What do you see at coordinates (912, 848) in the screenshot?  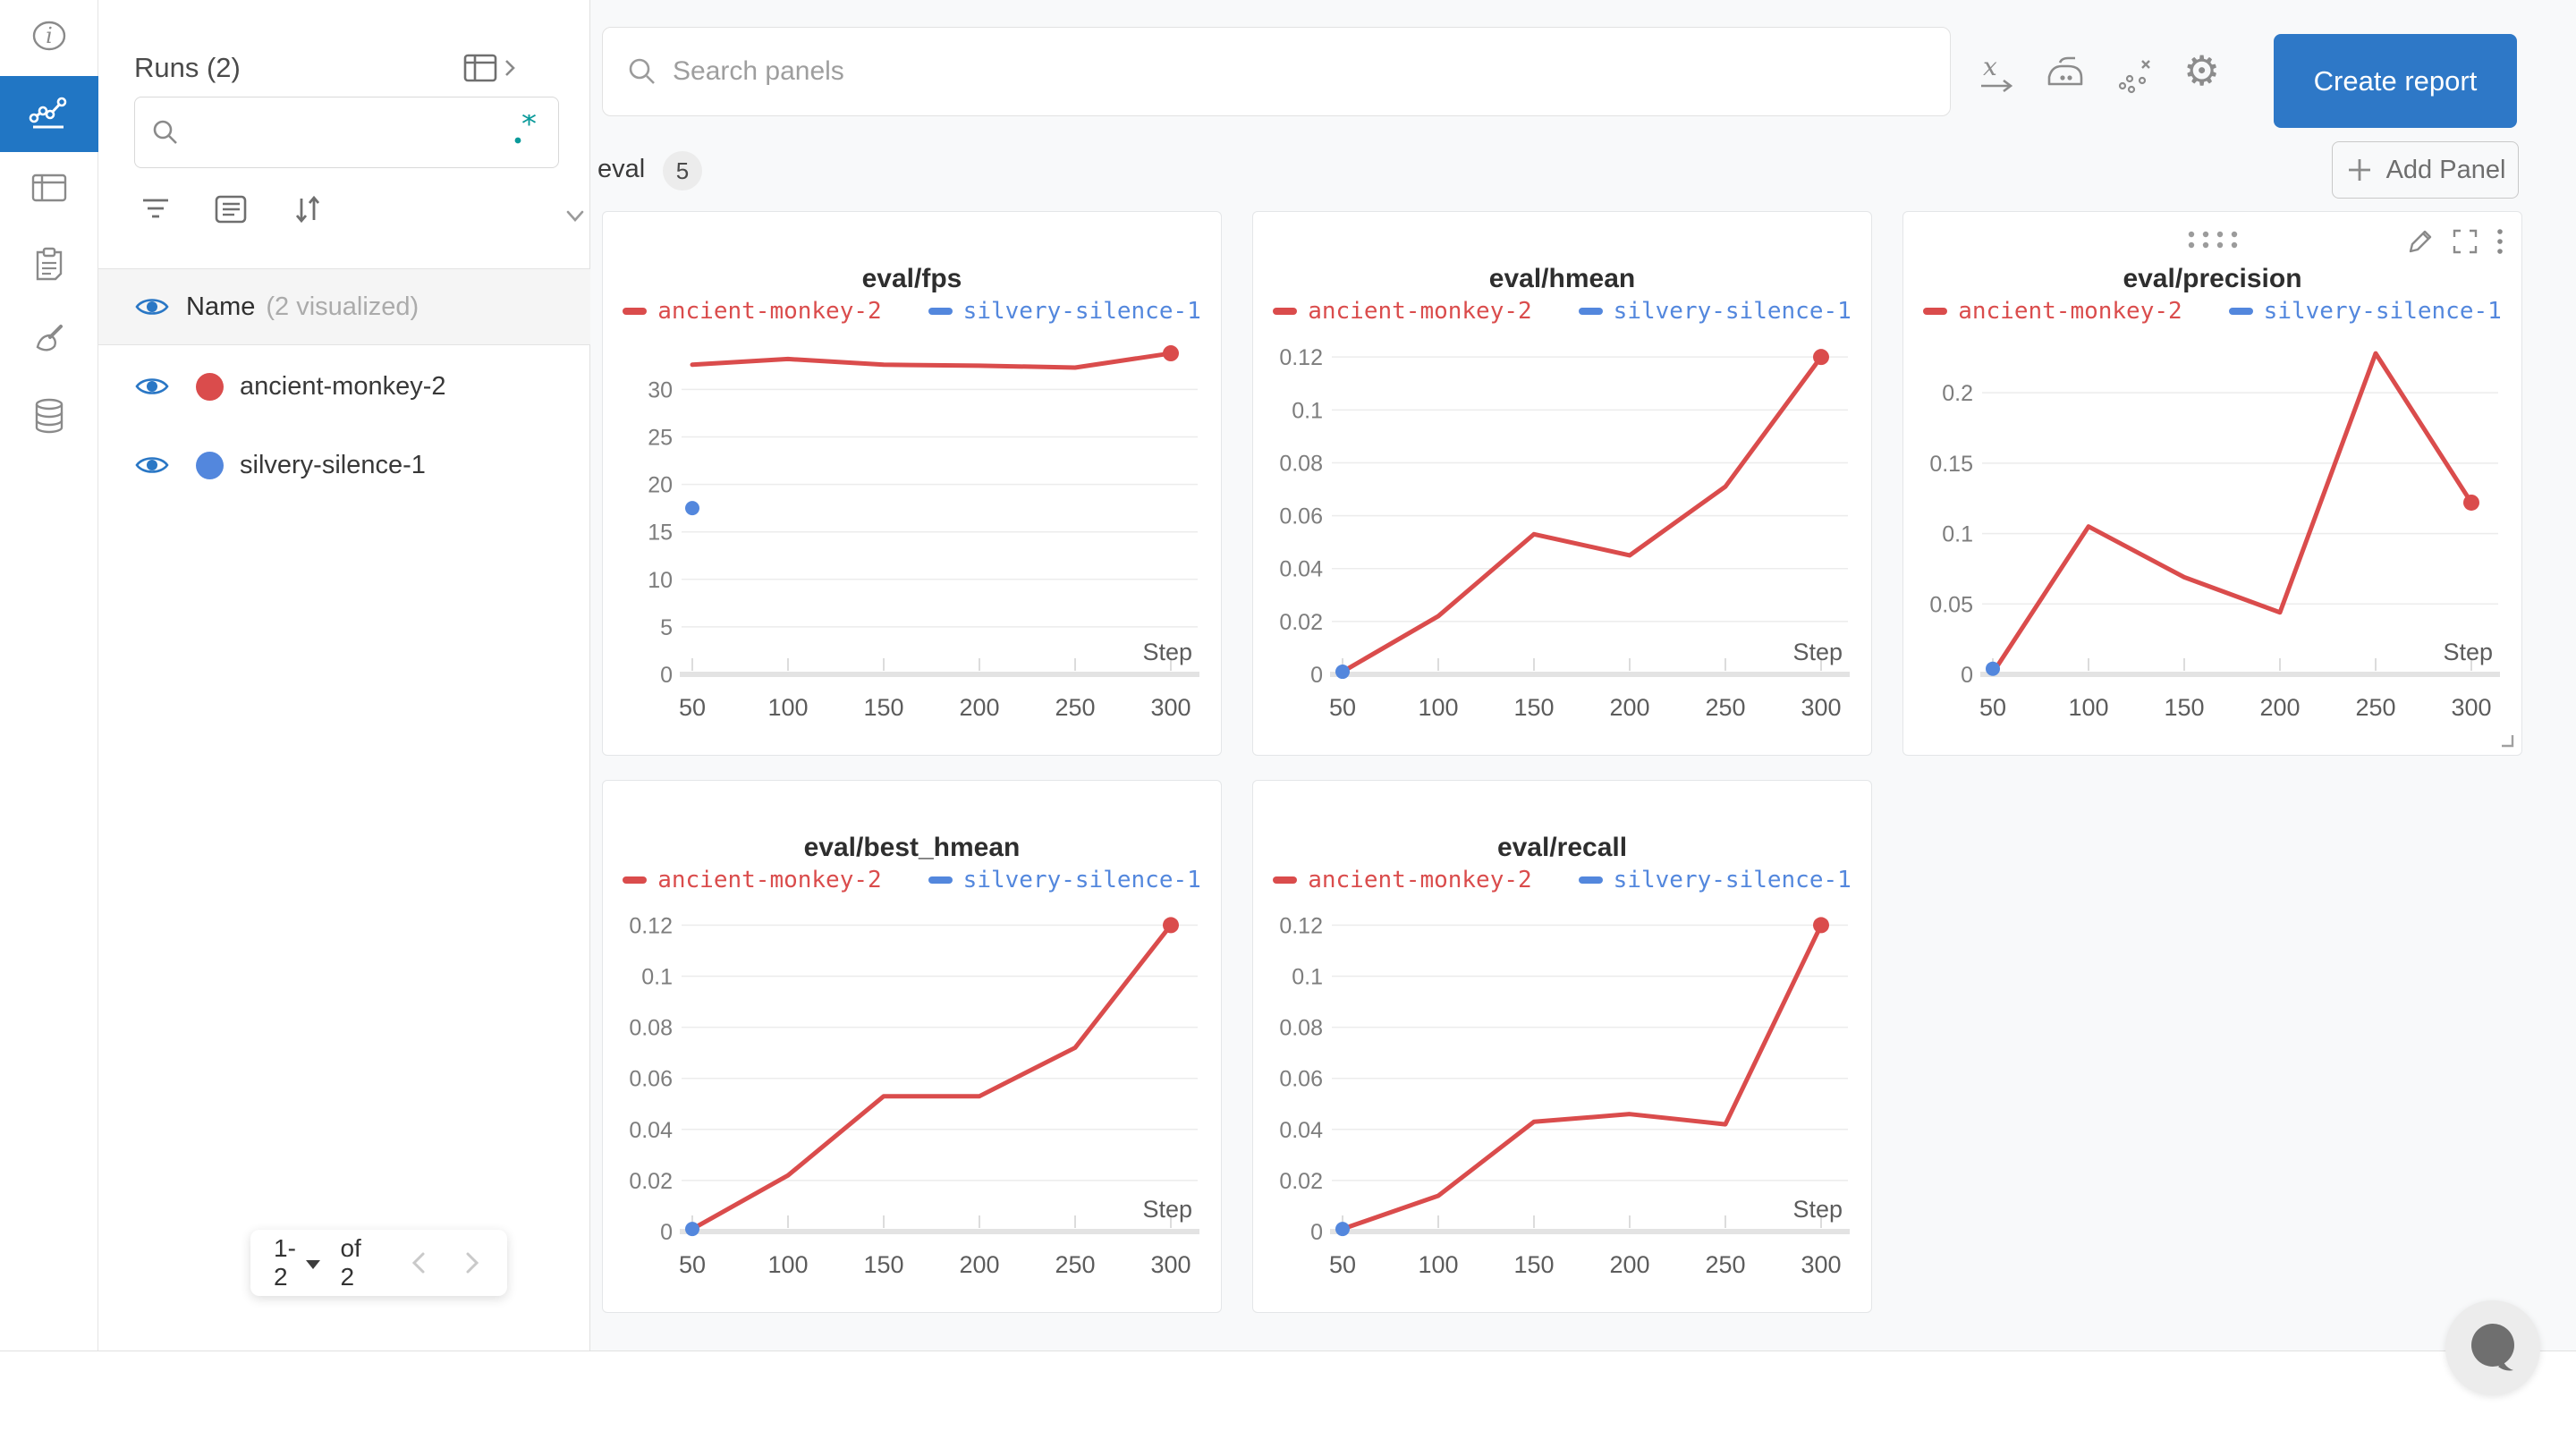 I see `chart-title: eval/best_hmean` at bounding box center [912, 848].